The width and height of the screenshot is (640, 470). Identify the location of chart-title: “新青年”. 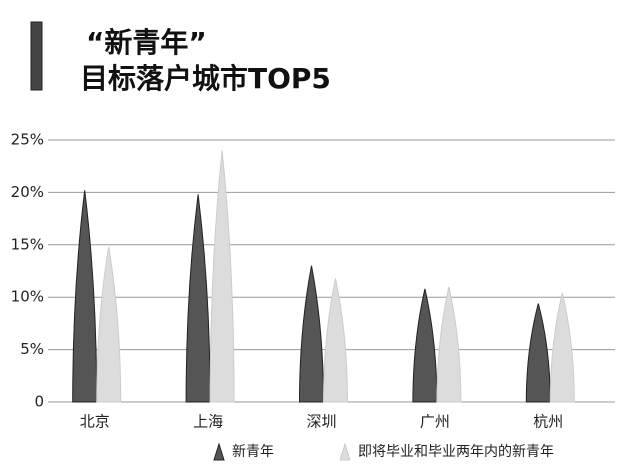
(146, 42).